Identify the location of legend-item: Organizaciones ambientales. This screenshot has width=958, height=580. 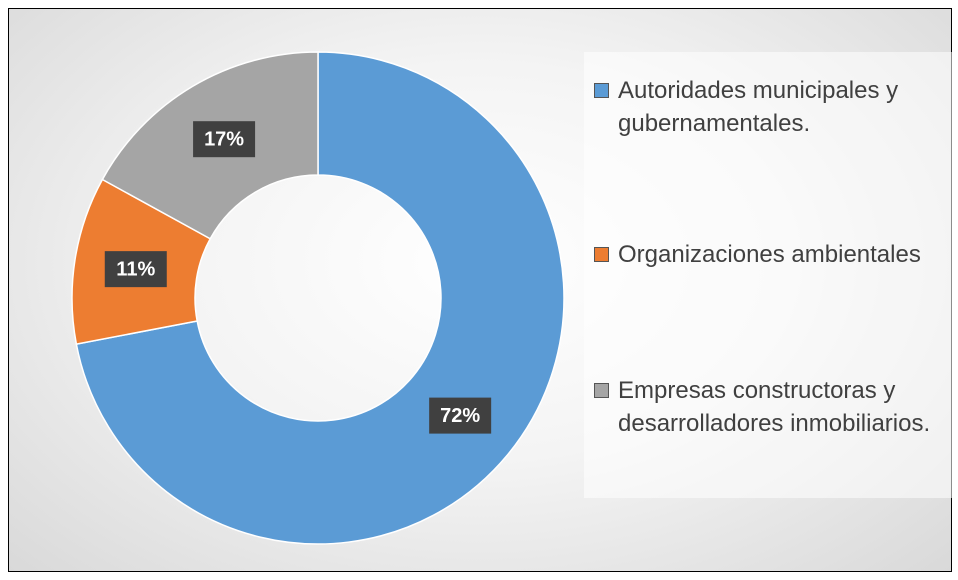
(771, 254).